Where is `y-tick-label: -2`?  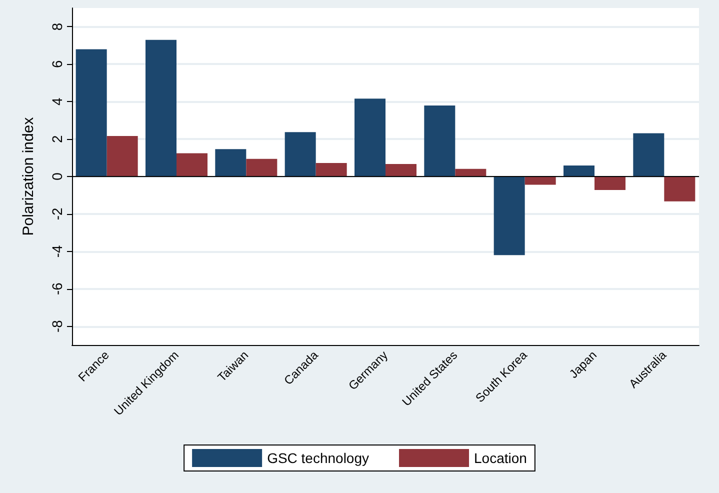
y-tick-label: -2 is located at coordinates (57, 214).